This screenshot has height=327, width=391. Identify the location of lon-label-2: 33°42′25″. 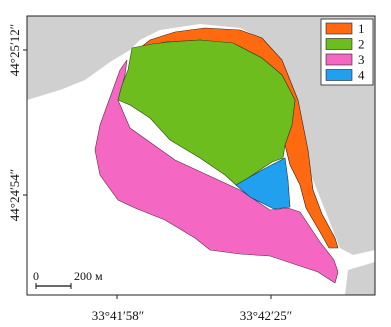
(266, 315).